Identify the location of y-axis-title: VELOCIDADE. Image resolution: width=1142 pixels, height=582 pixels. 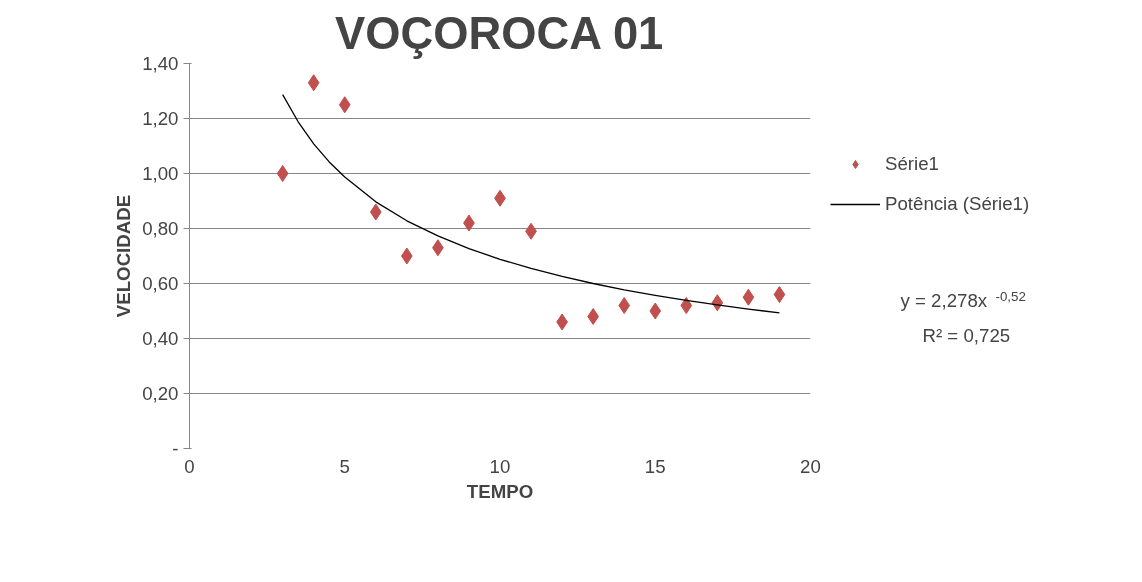
(124, 256).